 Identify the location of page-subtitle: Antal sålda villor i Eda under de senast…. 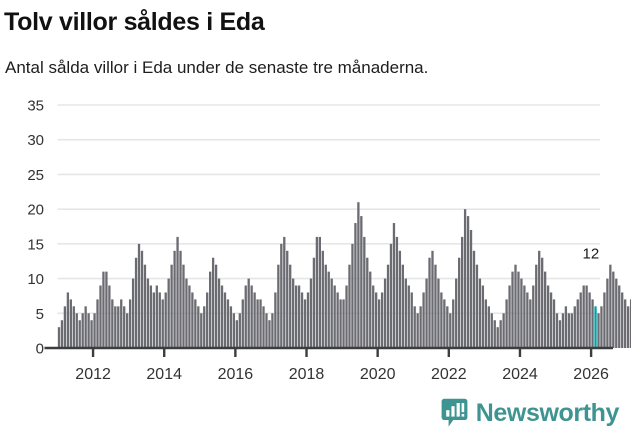
(217, 67).